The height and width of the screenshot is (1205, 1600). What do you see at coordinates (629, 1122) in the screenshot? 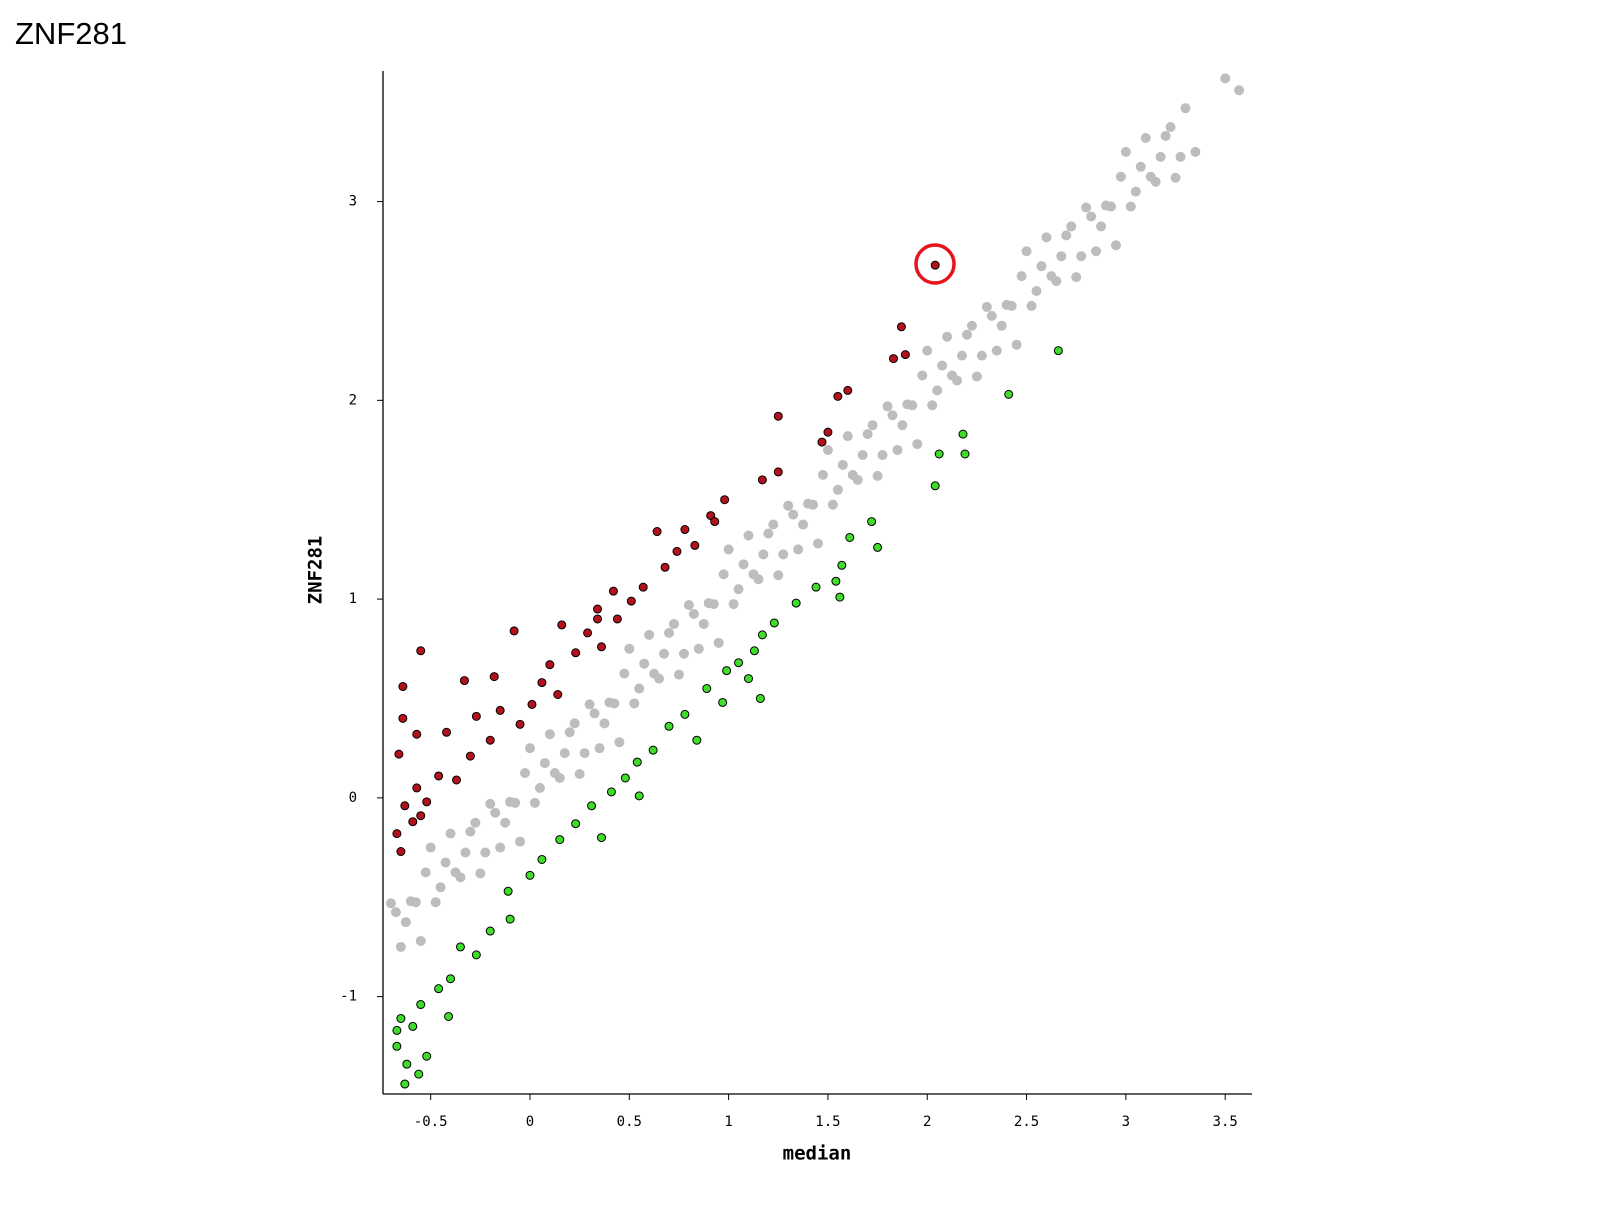
I see `x-tick-label: 0.5` at bounding box center [629, 1122].